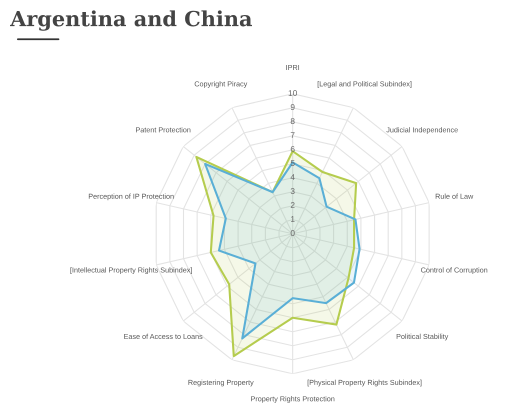 This screenshot has width=509, height=413. Describe the element at coordinates (292, 93) in the screenshot. I see `y-tick-label: 10` at that location.